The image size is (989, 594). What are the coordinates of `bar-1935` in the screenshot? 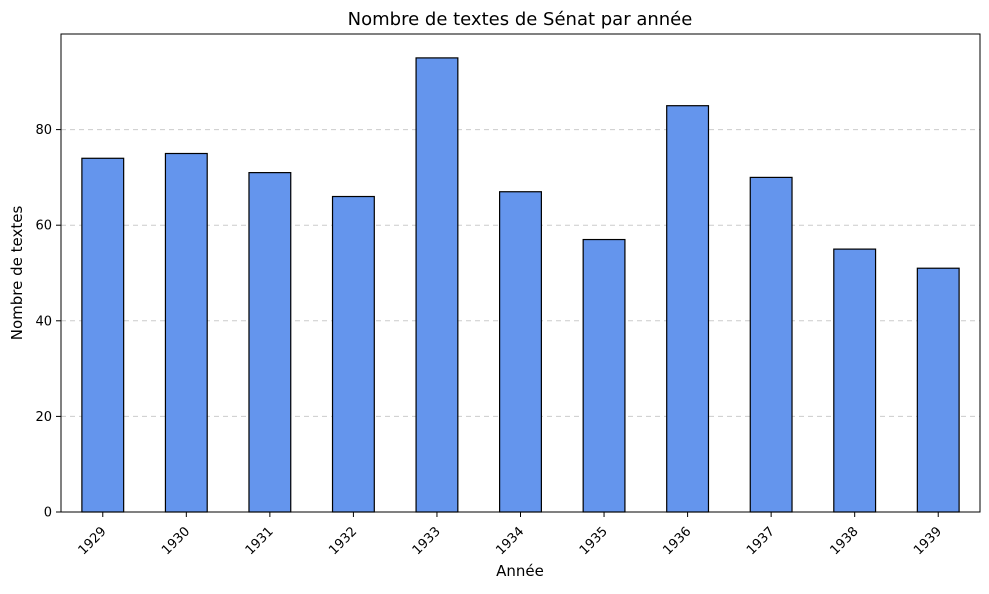 It's located at (604, 375).